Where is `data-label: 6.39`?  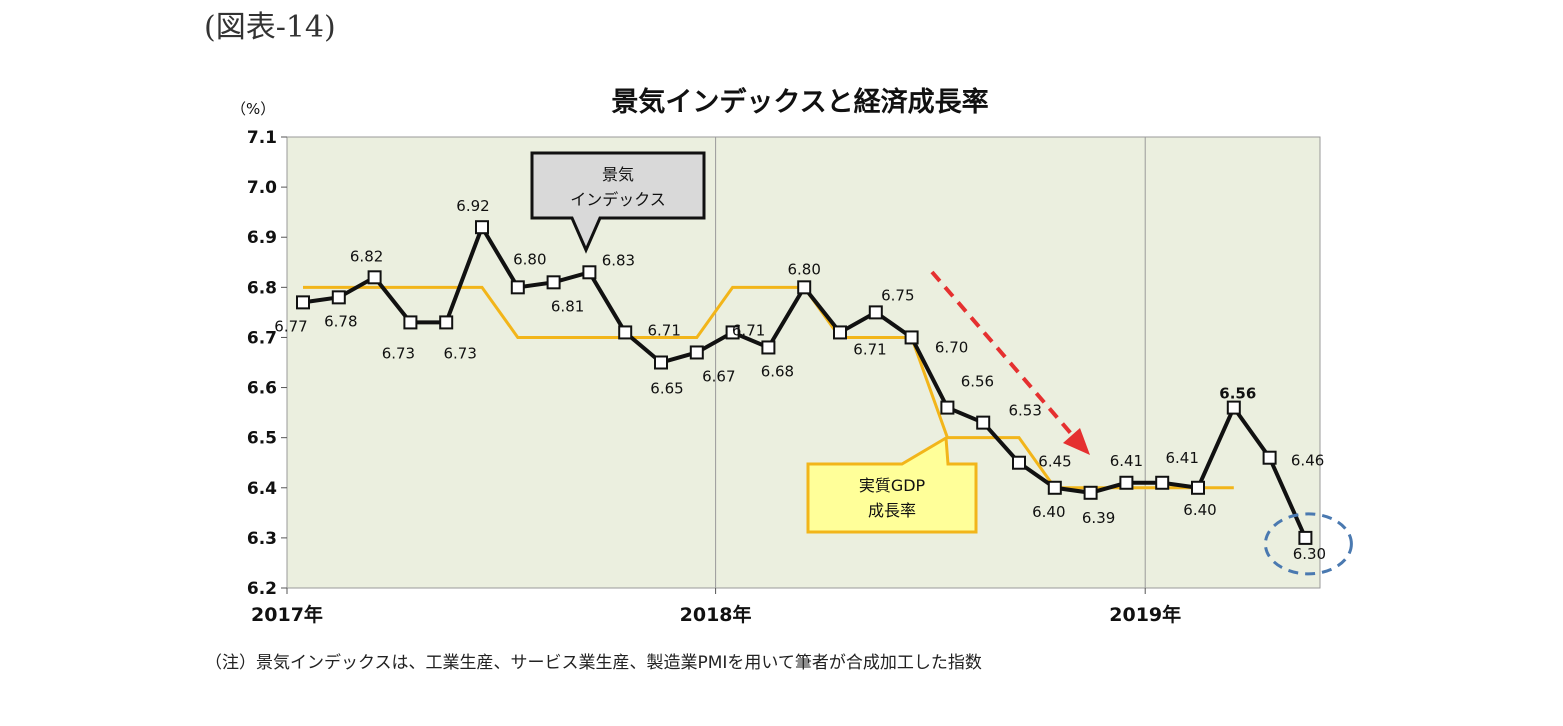
data-label: 6.39 is located at coordinates (1098, 518).